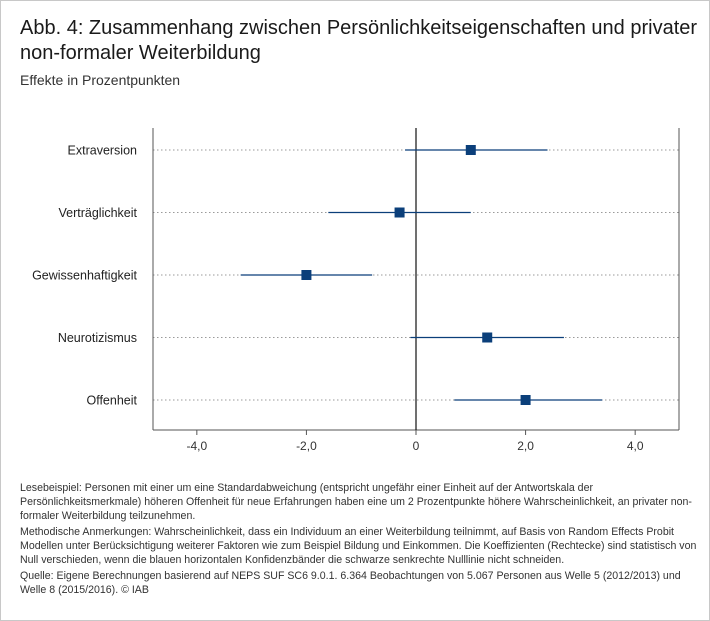 The width and height of the screenshot is (710, 621). Describe the element at coordinates (111, 401) in the screenshot. I see `category-label: Offenheit` at that location.